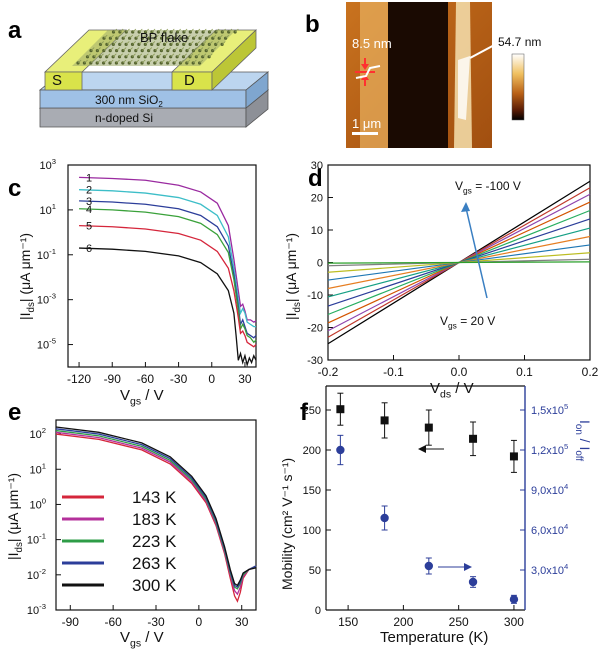 The height and width of the screenshot is (657, 600). Describe the element at coordinates (550, 529) in the screenshot. I see `y-tick-label-right: 6,0x10⁴` at that location.